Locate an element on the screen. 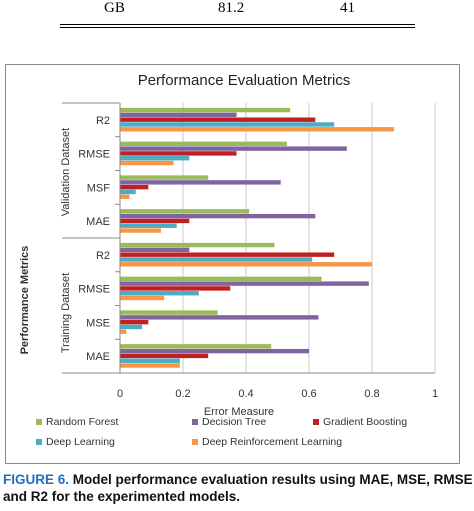 This screenshot has height=511, width=474. table-rule-lower is located at coordinates (237, 27).